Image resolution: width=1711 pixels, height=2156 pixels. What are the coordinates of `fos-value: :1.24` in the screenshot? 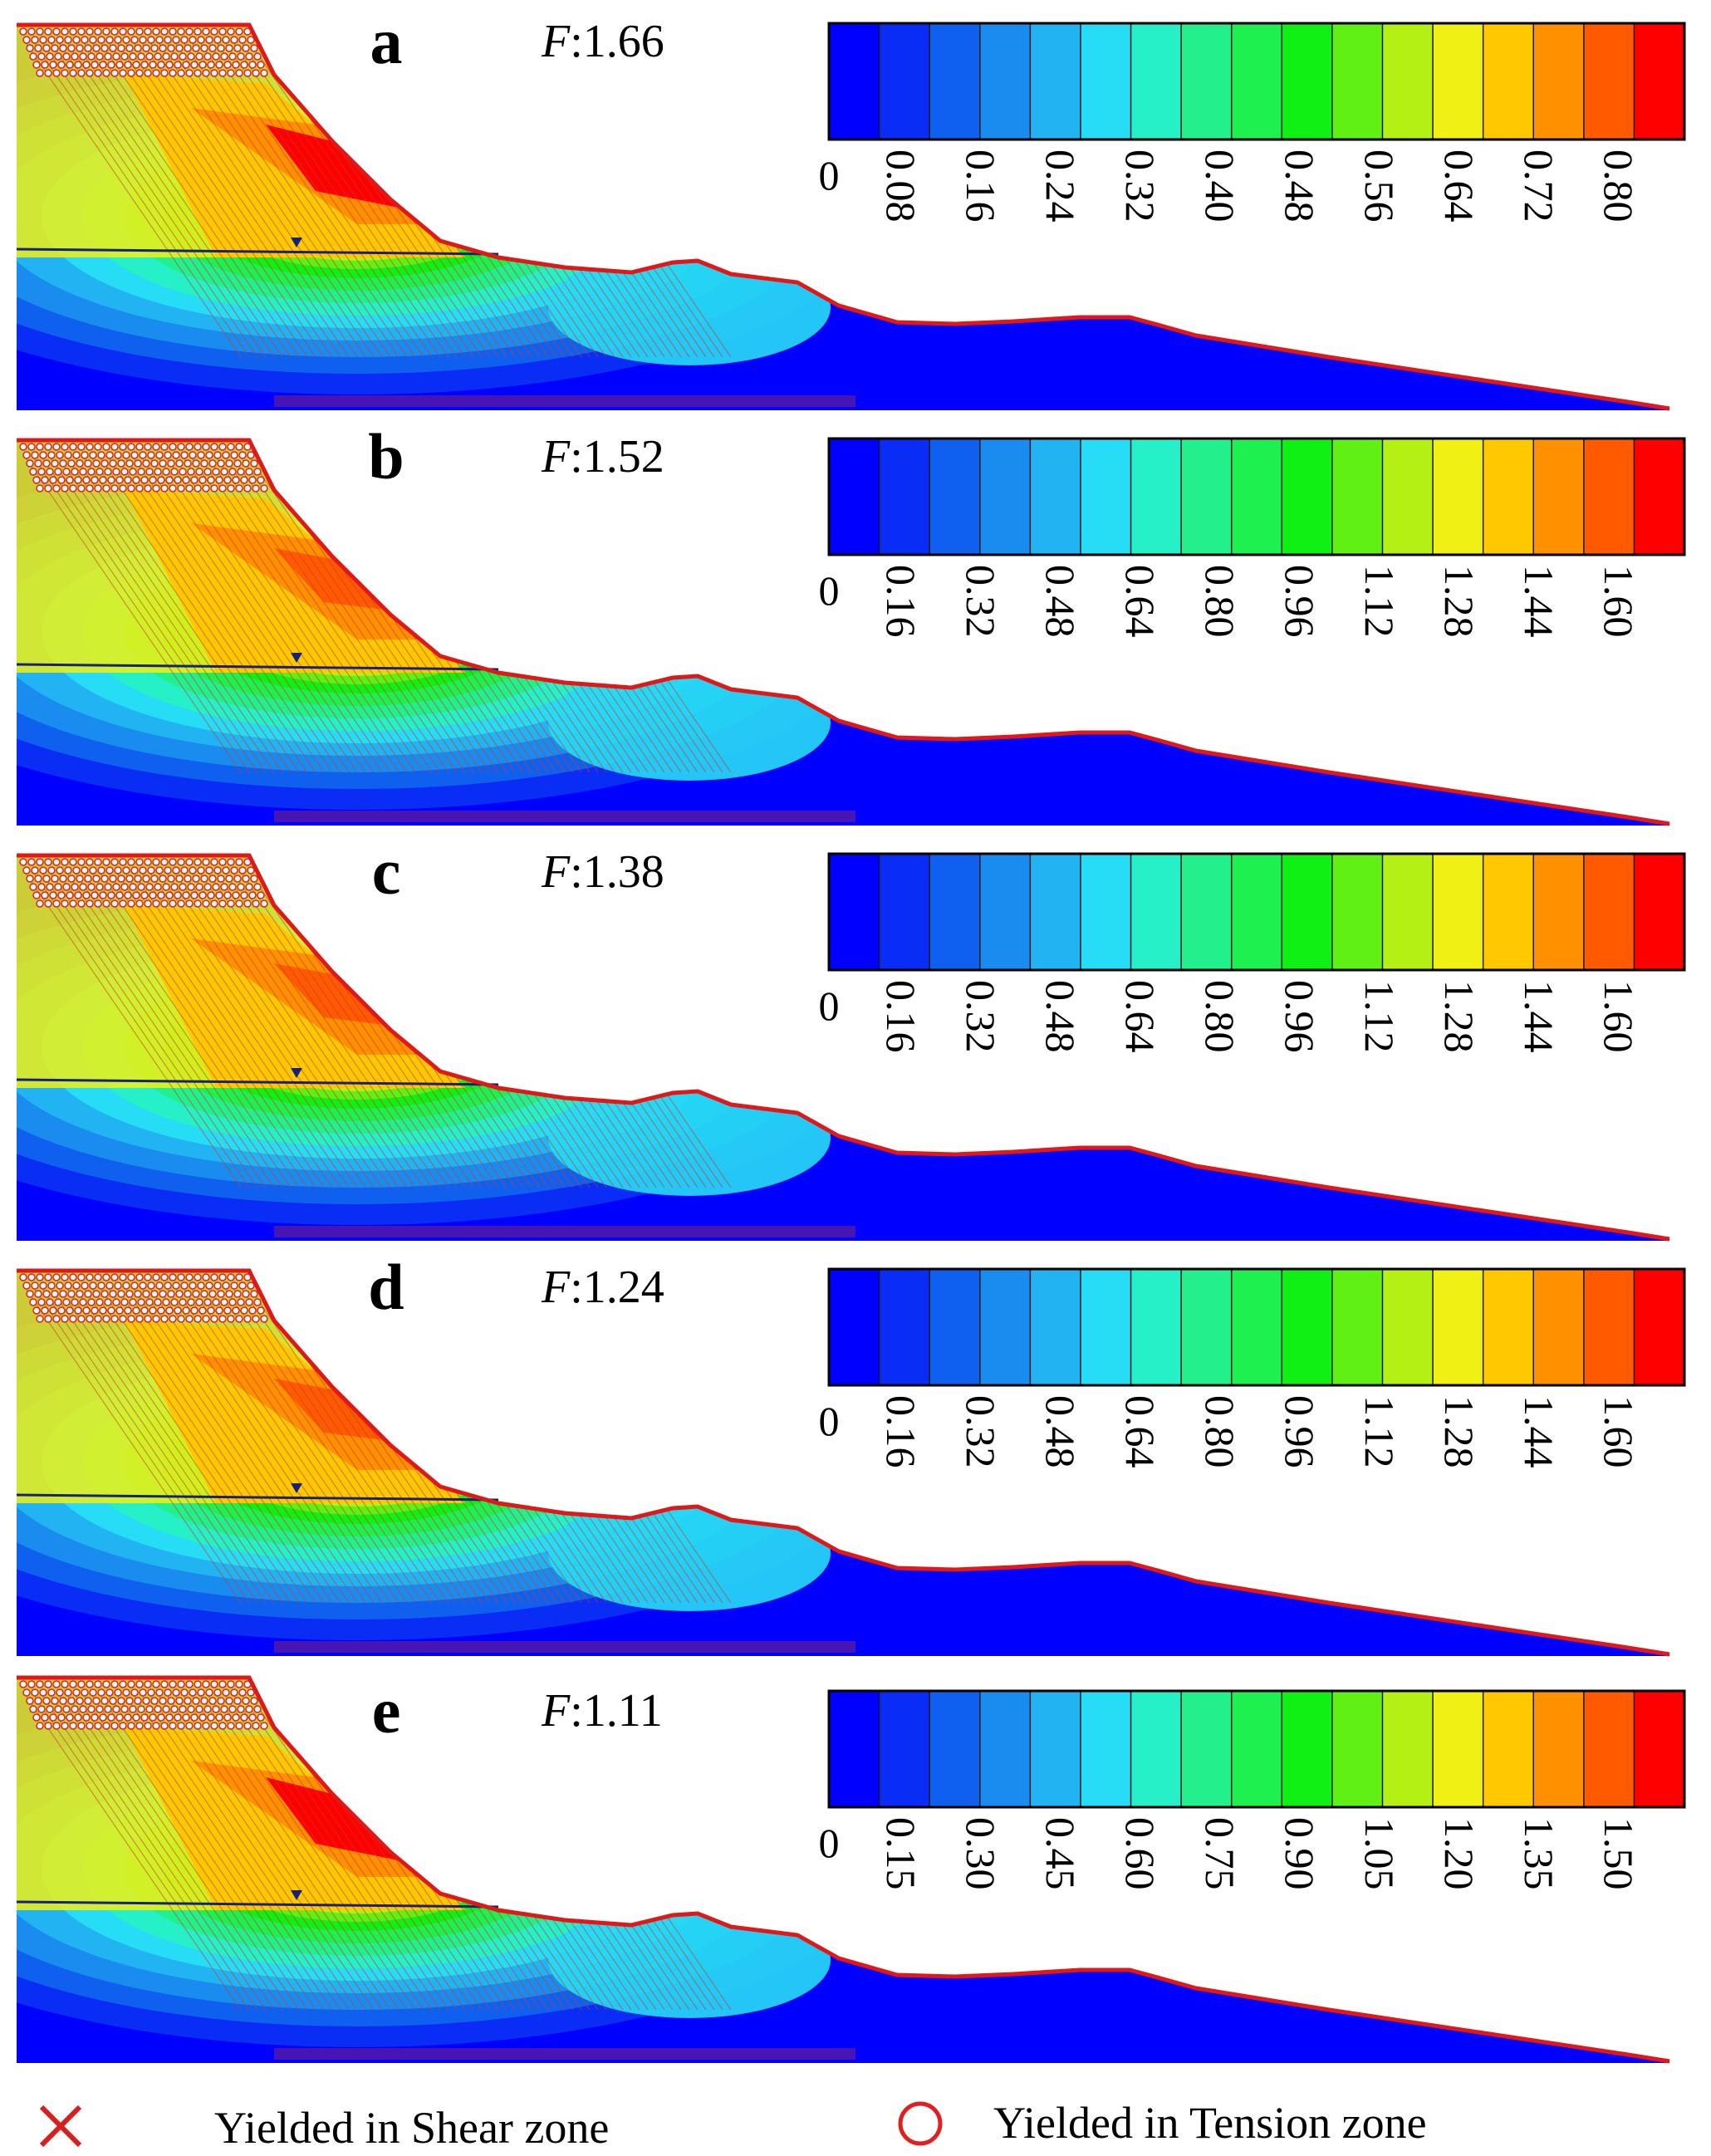 It's located at (617, 1287).